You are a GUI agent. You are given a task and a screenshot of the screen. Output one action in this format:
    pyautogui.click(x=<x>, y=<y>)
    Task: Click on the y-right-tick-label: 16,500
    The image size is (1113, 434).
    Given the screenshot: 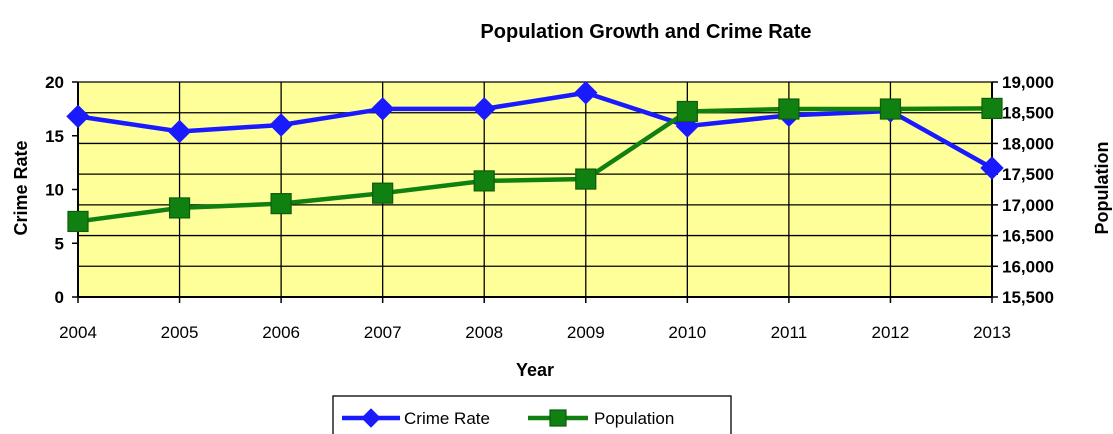 What is the action you would take?
    pyautogui.click(x=1028, y=236)
    